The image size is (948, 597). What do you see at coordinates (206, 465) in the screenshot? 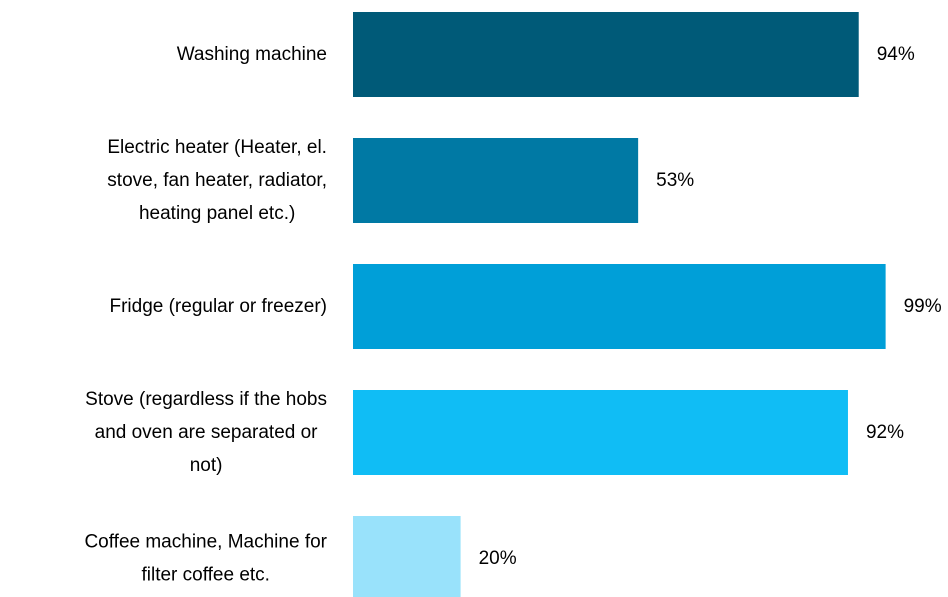
I see `category-label-4-line-3: not)` at bounding box center [206, 465].